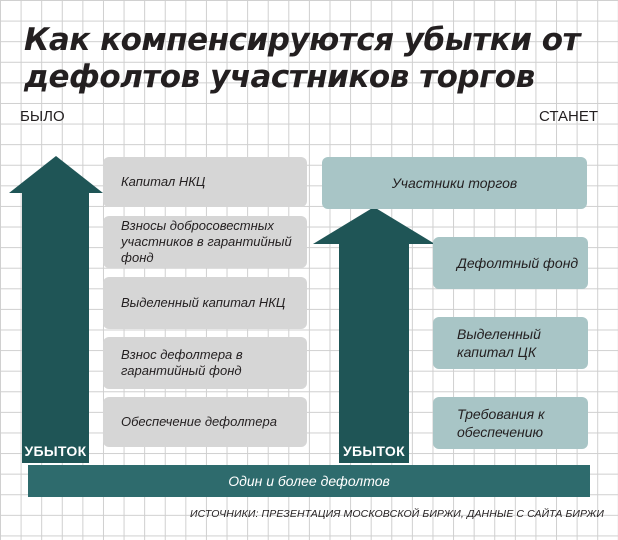 The image size is (618, 540). Describe the element at coordinates (510, 263) in the screenshot. I see `after-item-1: Дефолтный фонд` at that location.